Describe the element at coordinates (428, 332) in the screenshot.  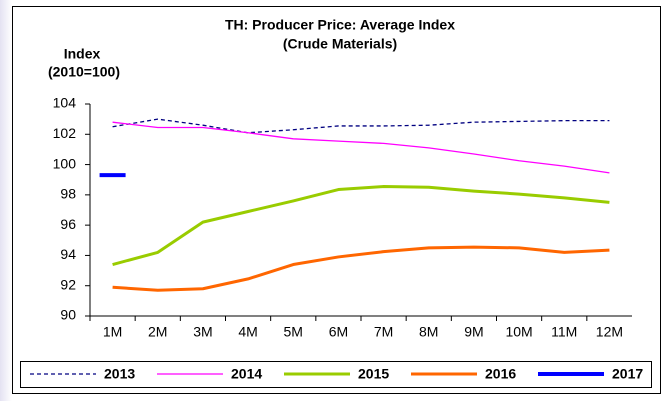
I see `x-tick-label: 8M` at that location.